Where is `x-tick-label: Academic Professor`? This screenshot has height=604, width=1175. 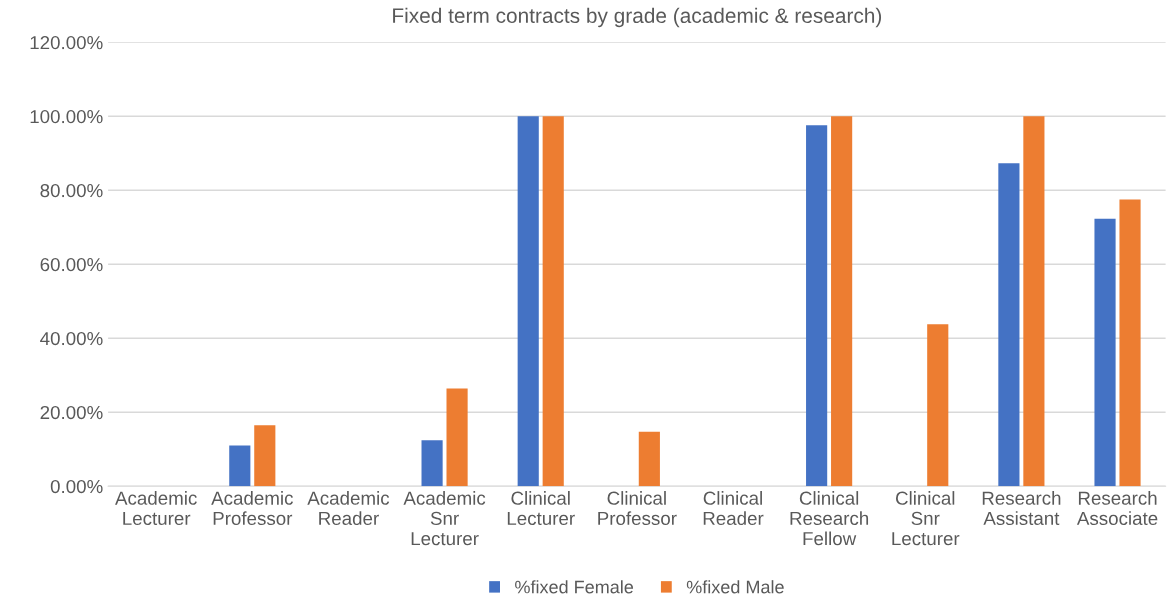 x-tick-label: Academic Professor is located at coordinates (252, 508).